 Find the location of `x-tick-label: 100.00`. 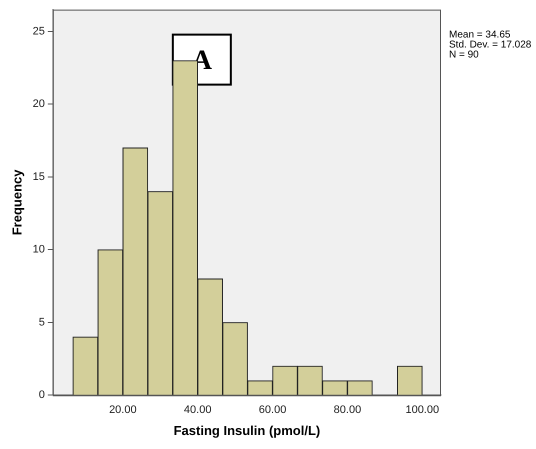

x-tick-label: 100.00 is located at coordinates (422, 410).